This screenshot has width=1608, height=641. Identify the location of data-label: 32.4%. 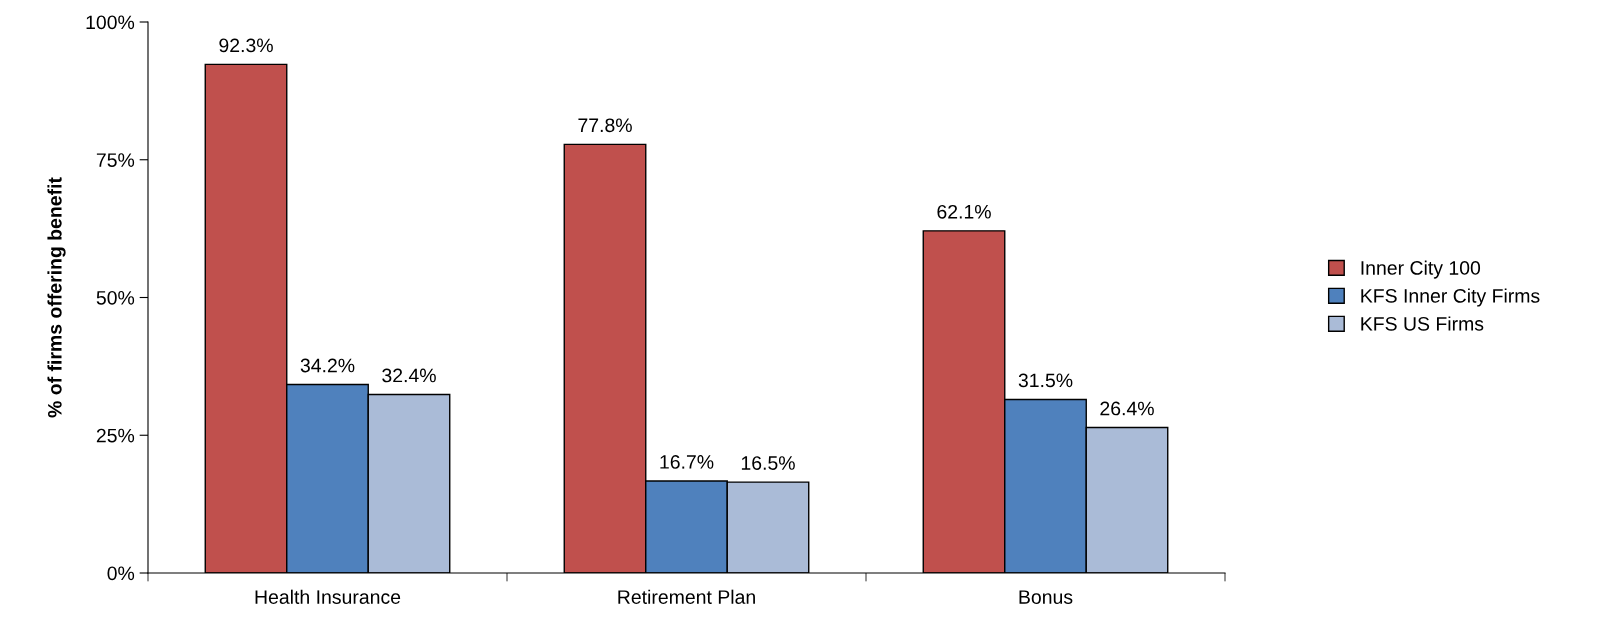
(409, 375).